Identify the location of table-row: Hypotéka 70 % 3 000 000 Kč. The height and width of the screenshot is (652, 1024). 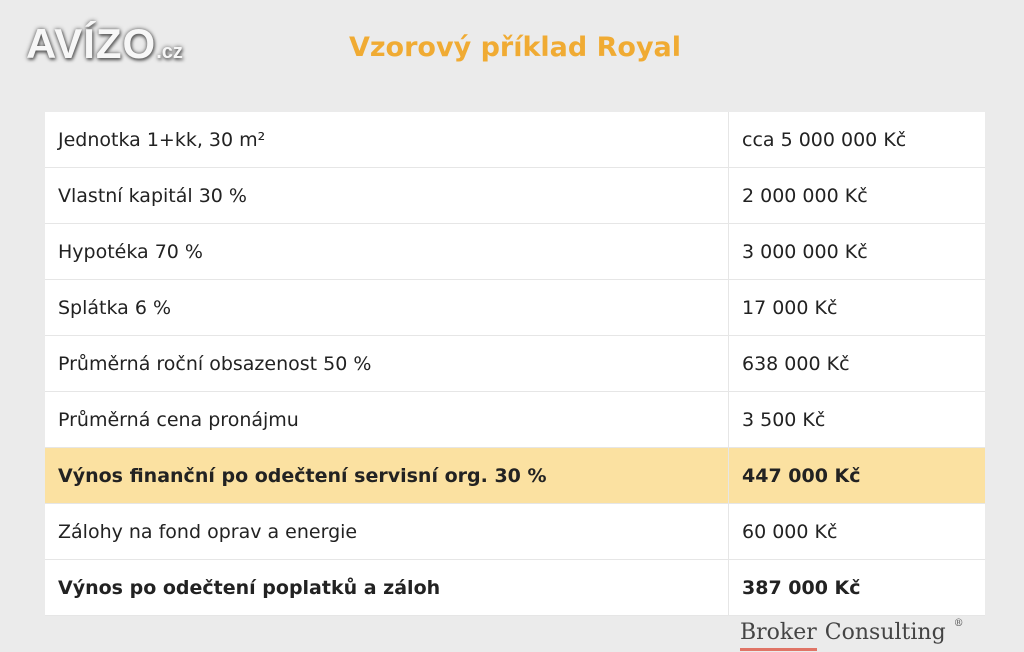
(515, 251).